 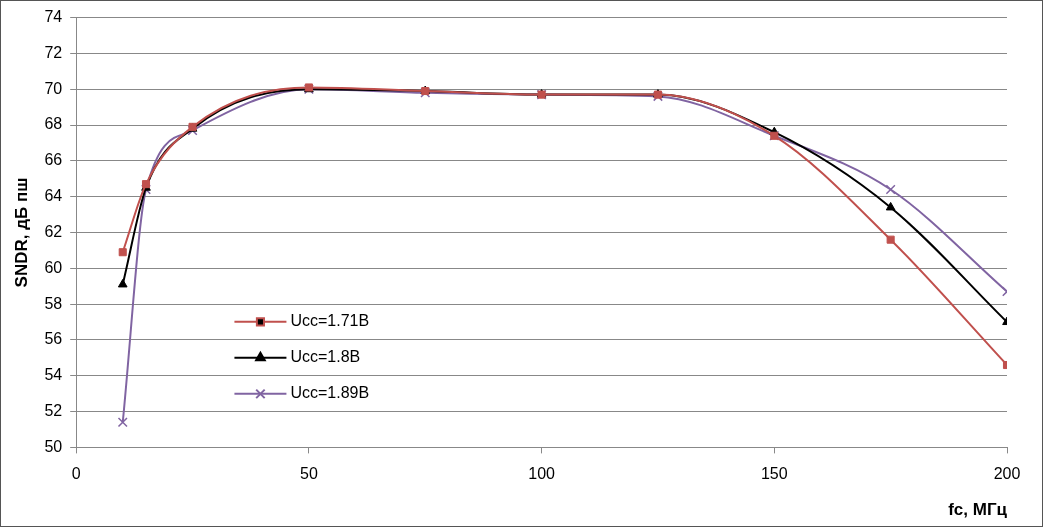 I want to click on y-axis-title: SNDR, дБ пш, so click(x=21, y=232).